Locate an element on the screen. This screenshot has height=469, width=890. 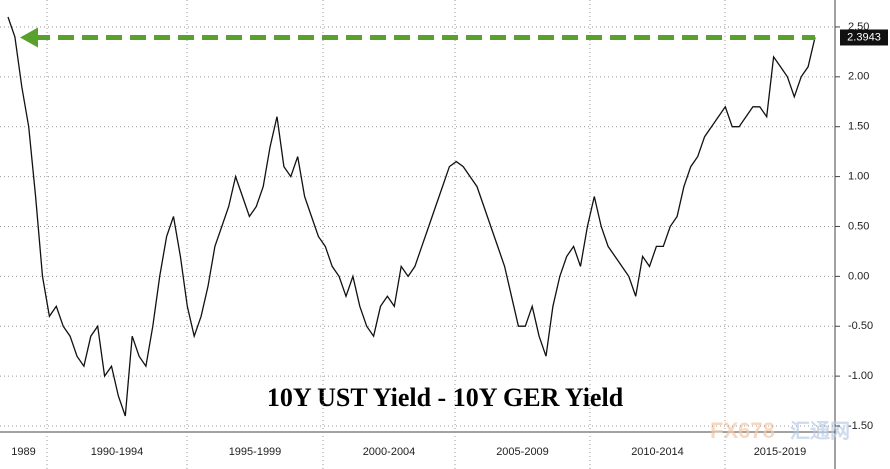
y-tick-label: -1.00 is located at coordinates (860, 376).